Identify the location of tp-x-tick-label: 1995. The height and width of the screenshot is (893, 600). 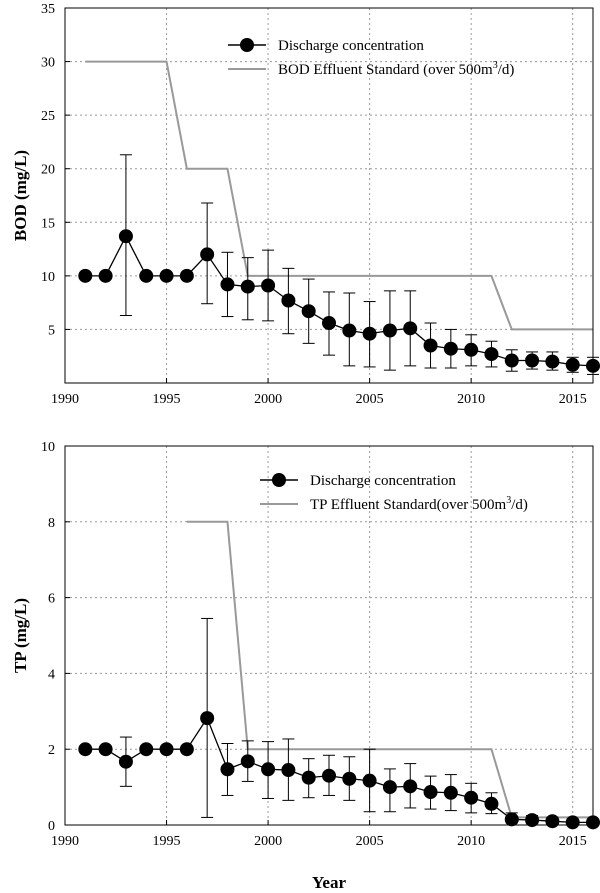
(167, 841).